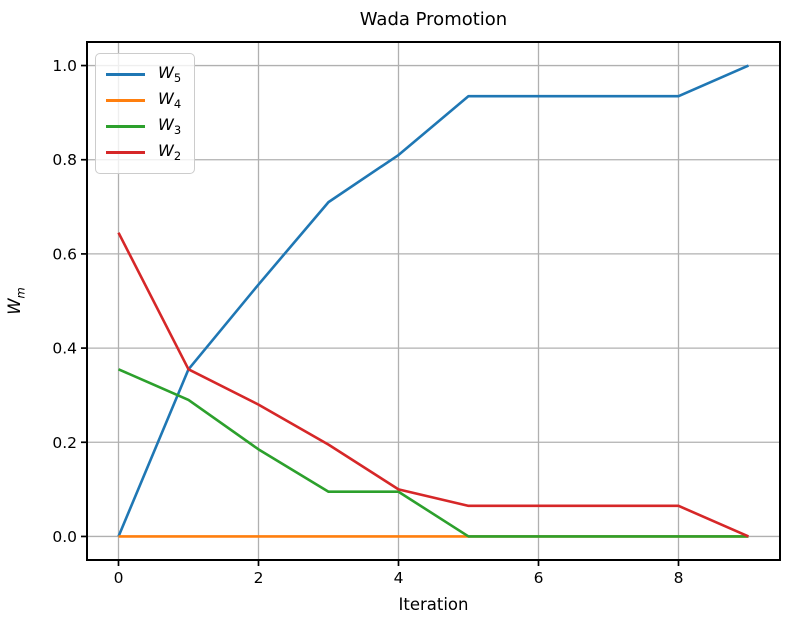  I want to click on y-axis-label-subscript: m, so click(20, 293).